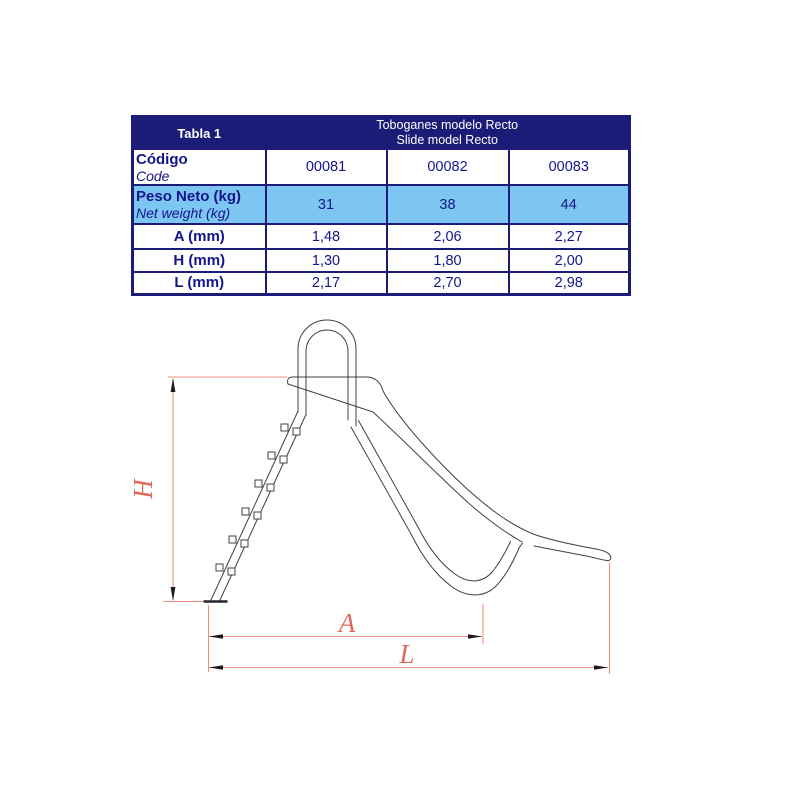 The width and height of the screenshot is (800, 800). Describe the element at coordinates (326, 283) in the screenshot. I see `l-value-1: 2,17` at that location.